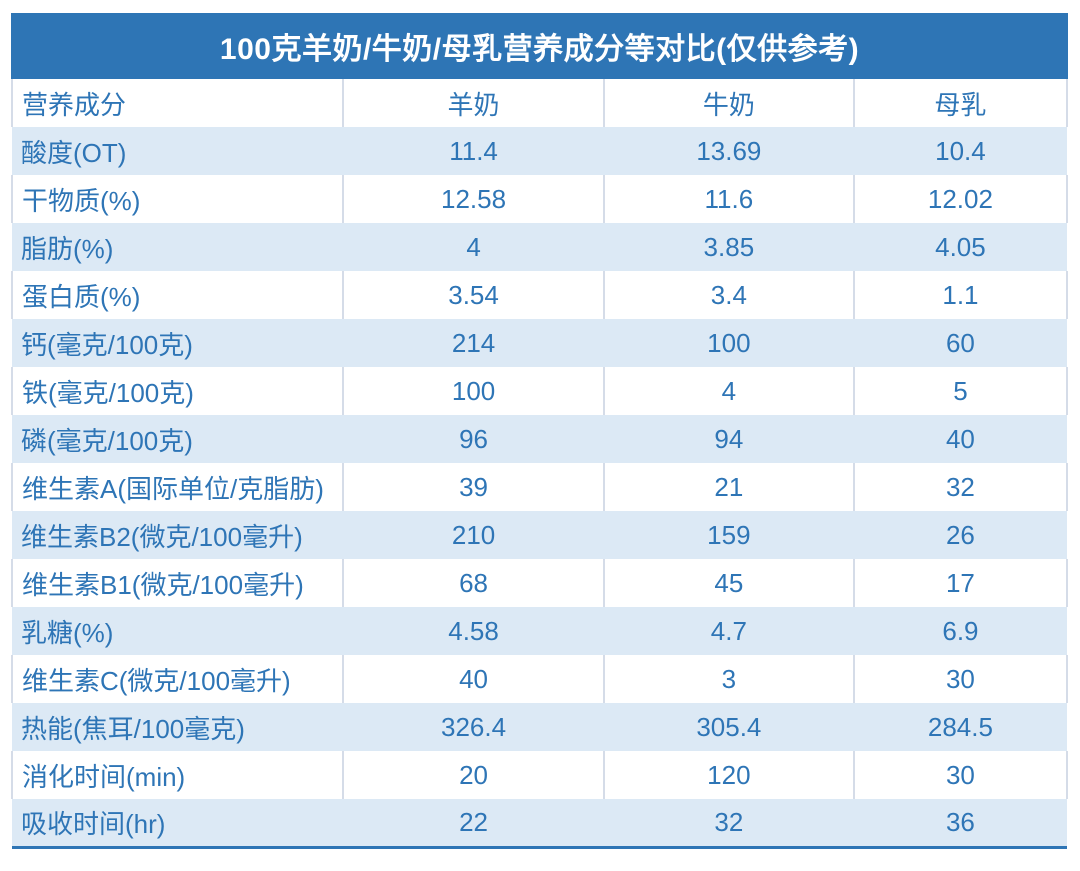 The image size is (1080, 871). I want to click on value-cell: 94, so click(728, 439).